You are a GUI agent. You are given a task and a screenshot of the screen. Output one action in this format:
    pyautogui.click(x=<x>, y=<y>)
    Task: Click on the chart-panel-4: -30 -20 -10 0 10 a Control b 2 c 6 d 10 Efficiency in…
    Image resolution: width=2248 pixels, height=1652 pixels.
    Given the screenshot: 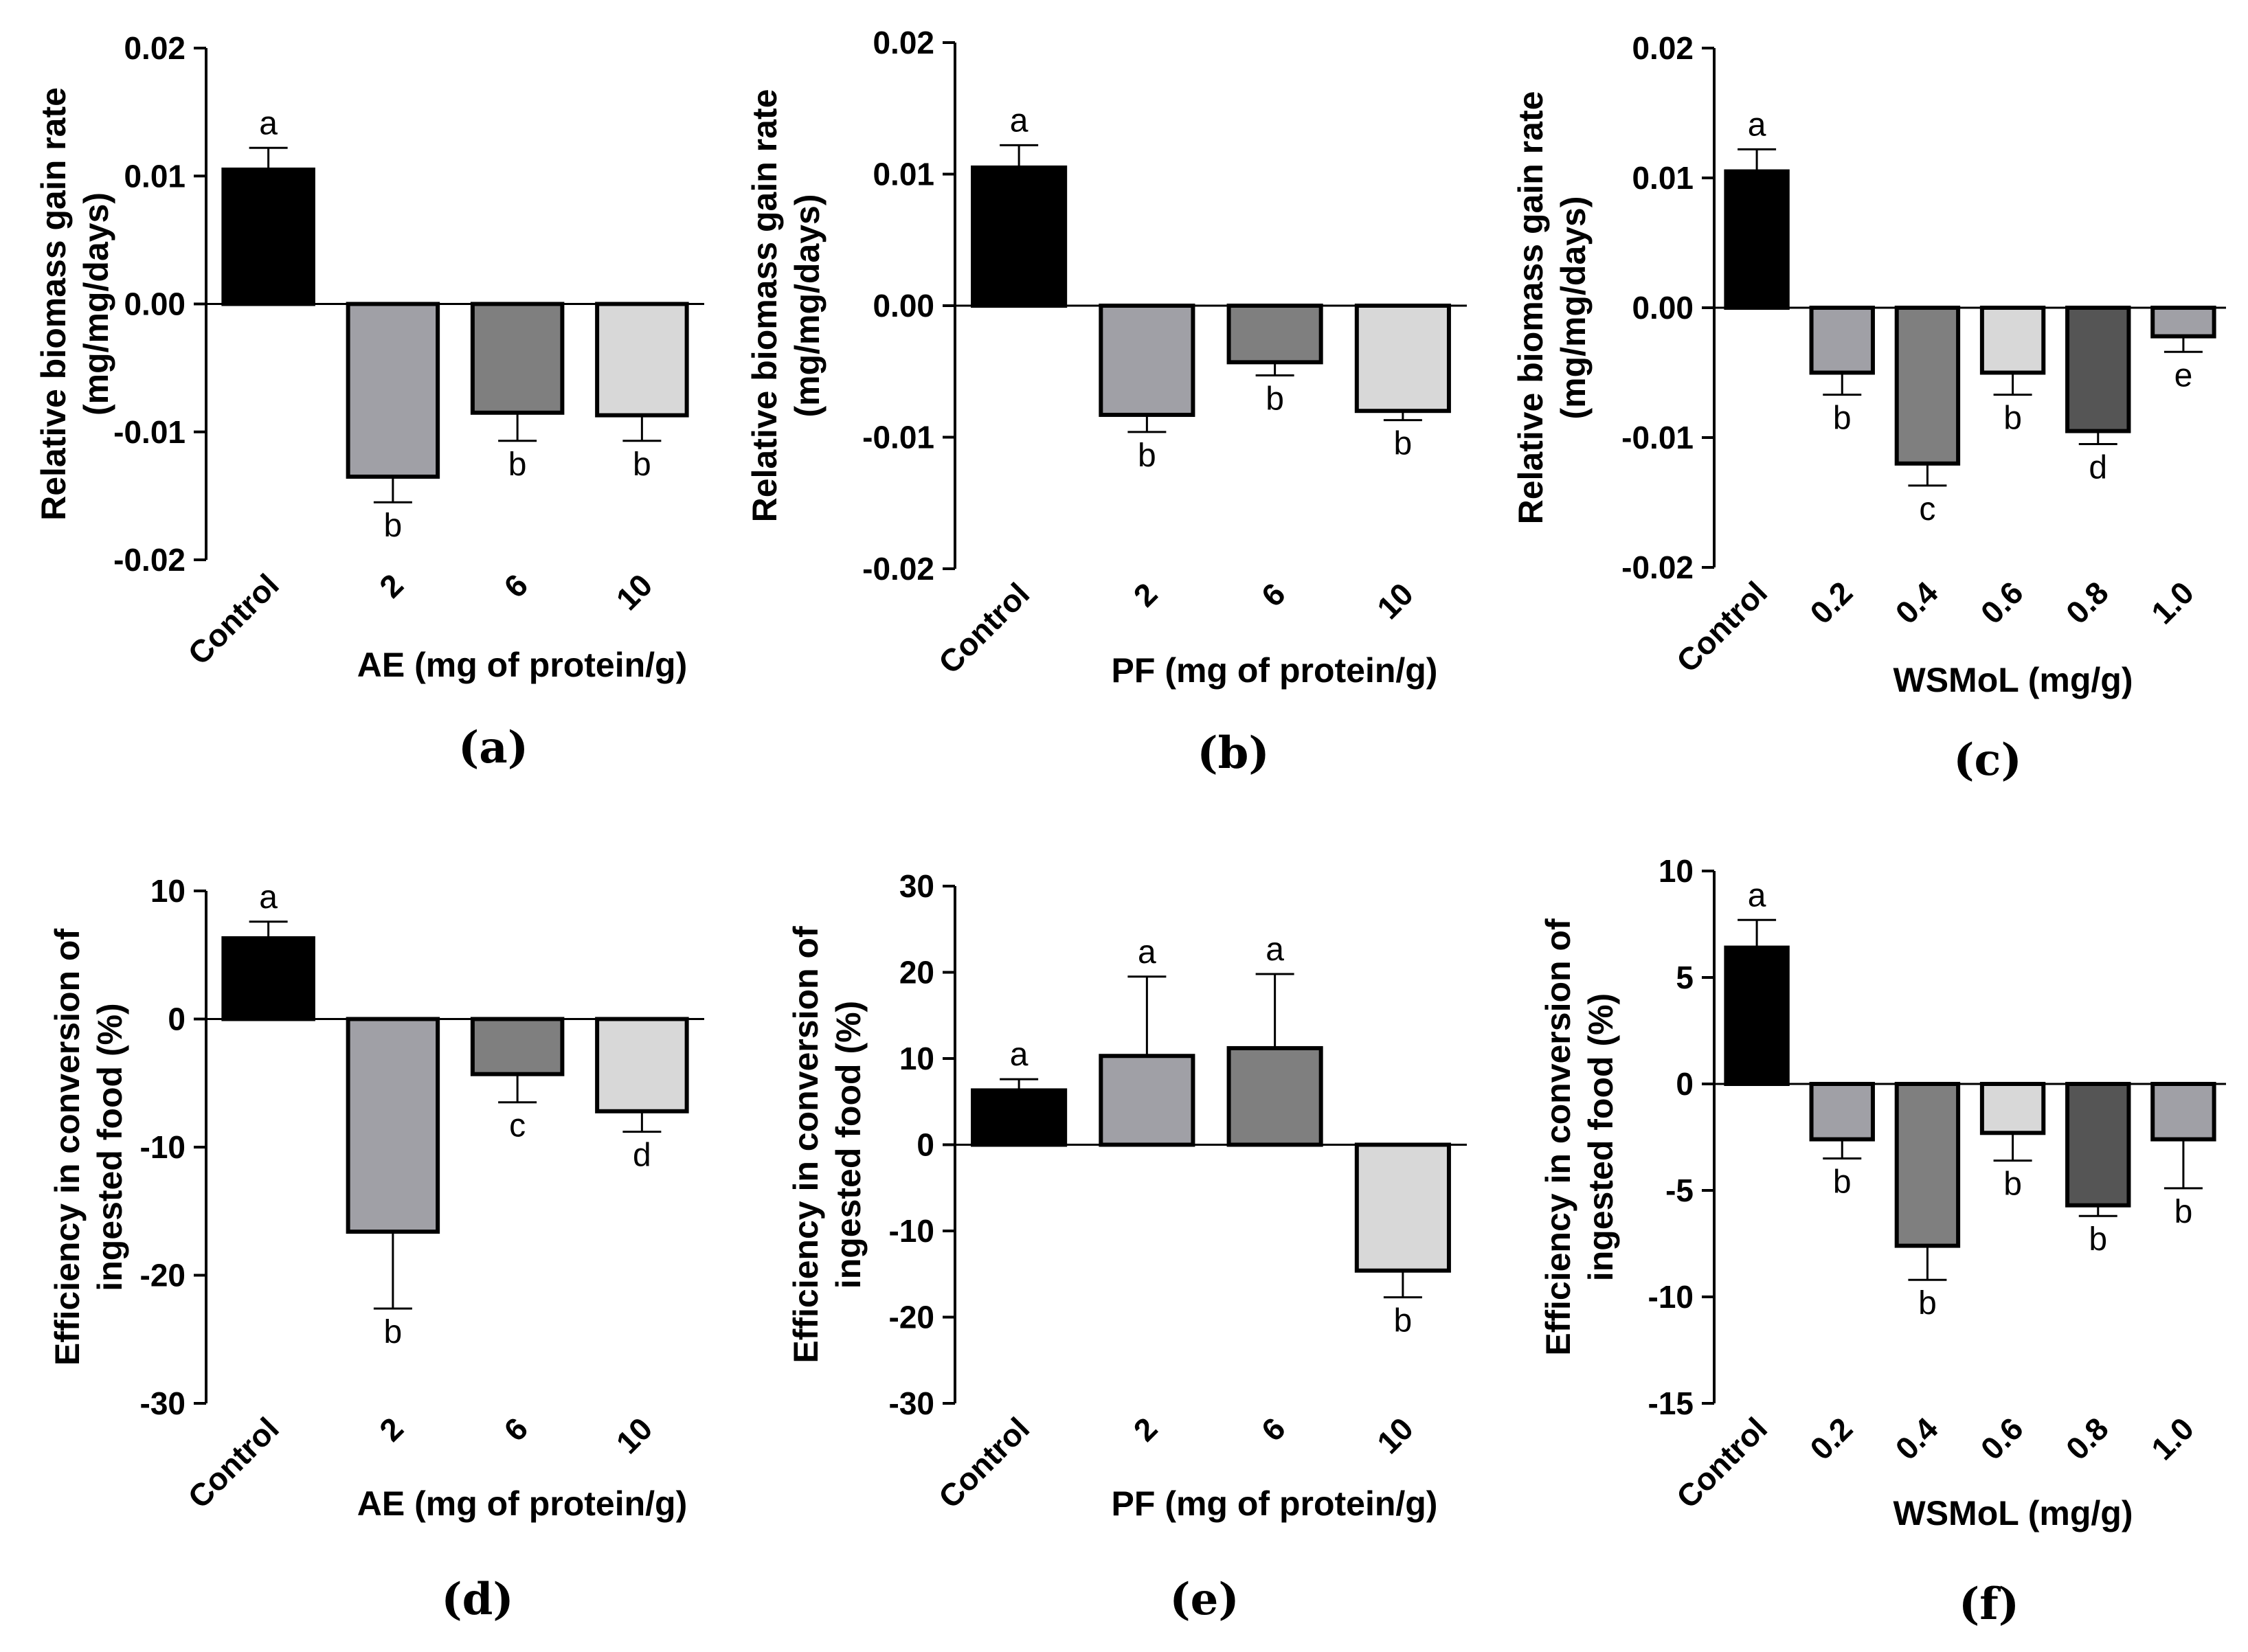 What is the action you would take?
    pyautogui.click(x=376, y=1249)
    